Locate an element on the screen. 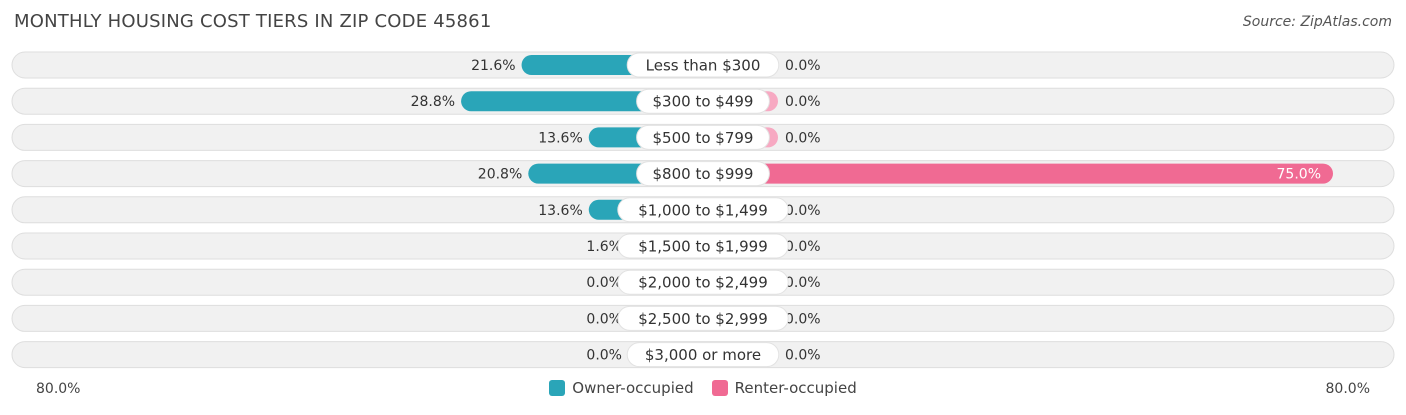  legend-item-owner: Owner-occupied is located at coordinates (621, 388).